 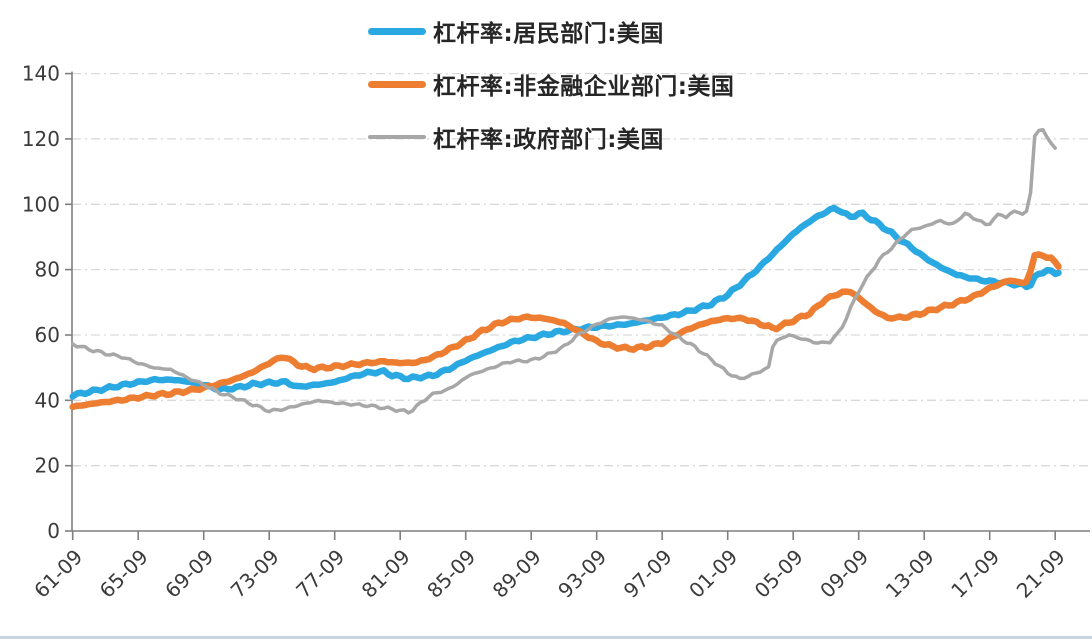 What do you see at coordinates (47, 466) in the screenshot?
I see `y-tick-label: 20` at bounding box center [47, 466].